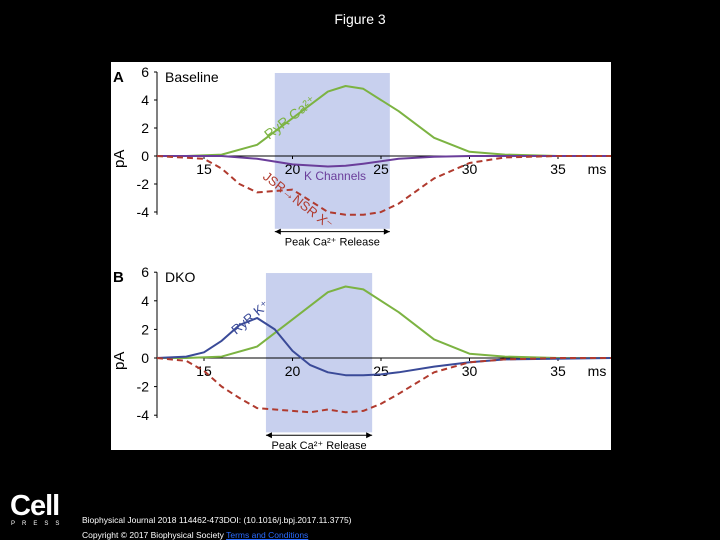 This screenshot has height=540, width=720. What do you see at coordinates (293, 371) in the screenshot?
I see `x-tick-label: 20` at bounding box center [293, 371].